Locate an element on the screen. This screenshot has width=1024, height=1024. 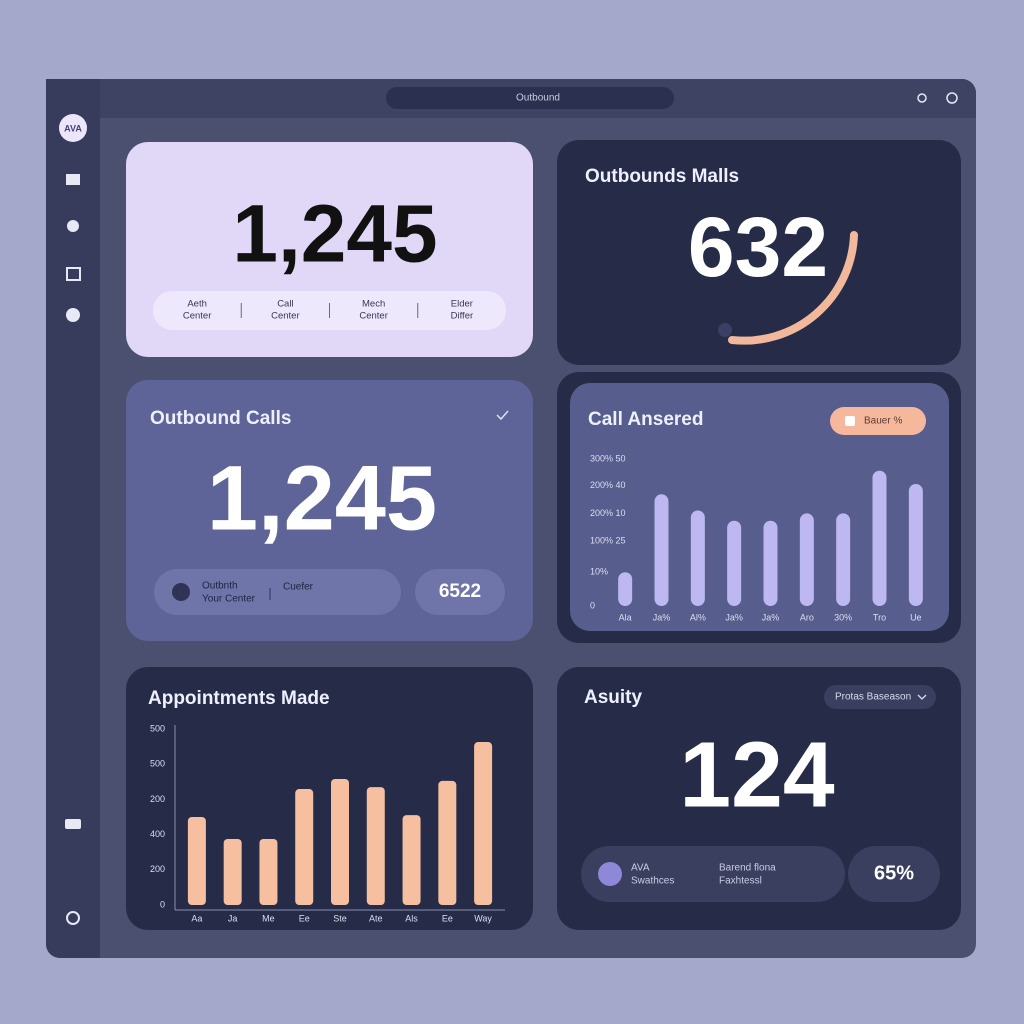
item-text: Elder is located at coordinates (462, 304).